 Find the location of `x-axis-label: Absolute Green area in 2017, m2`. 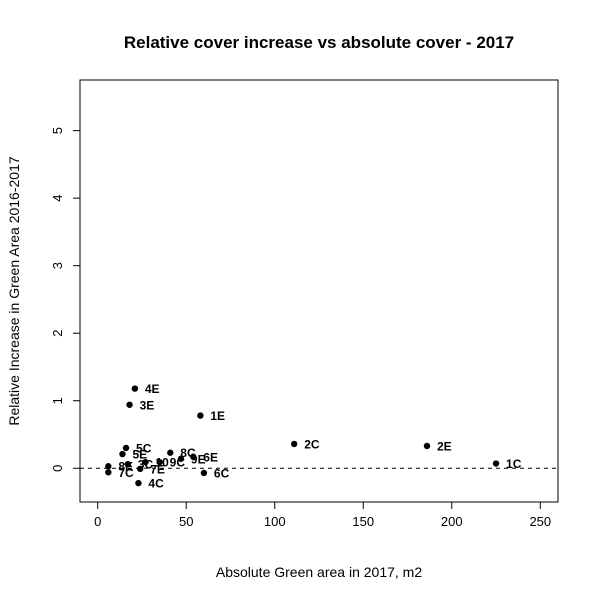

x-axis-label: Absolute Green area in 2017, m2 is located at coordinates (319, 572).